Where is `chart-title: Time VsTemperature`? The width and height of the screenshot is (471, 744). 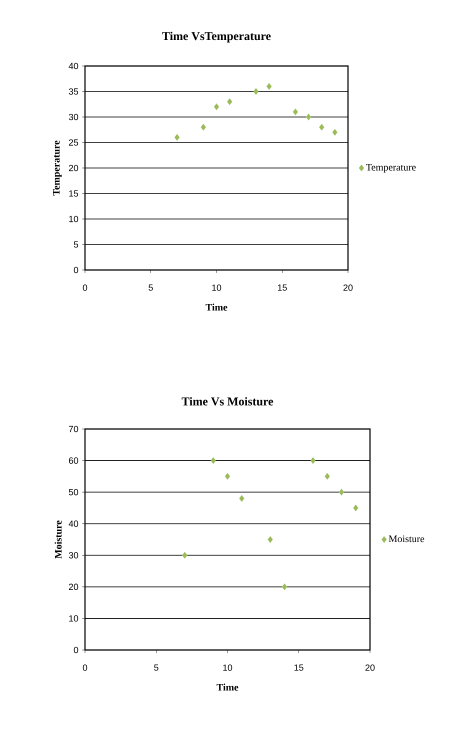 chart-title: Time VsTemperature is located at coordinates (216, 37).